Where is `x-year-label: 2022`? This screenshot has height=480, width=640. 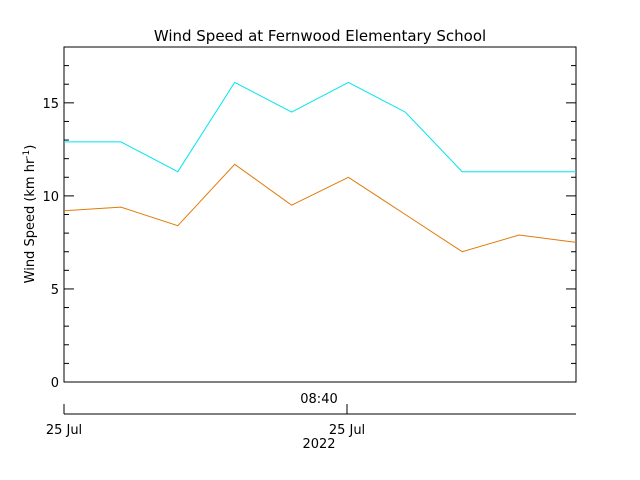 x-year-label: 2022 is located at coordinates (318, 444).